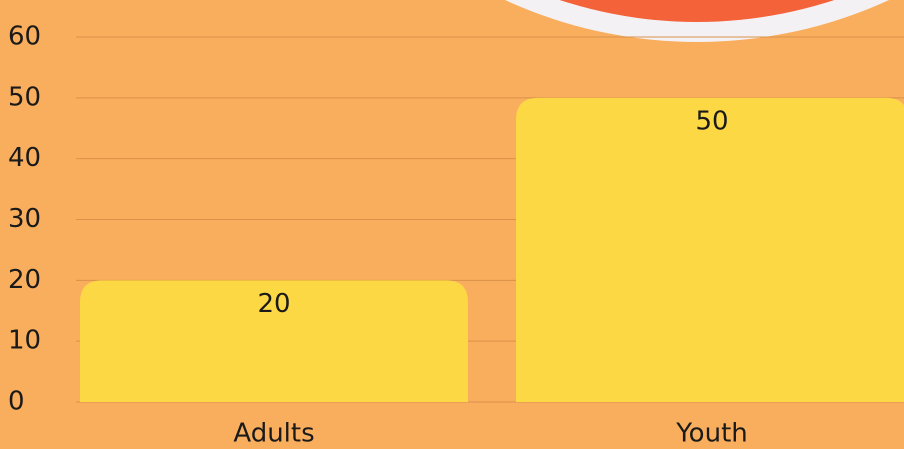 This screenshot has width=904, height=449. I want to click on bar, so click(274, 341).